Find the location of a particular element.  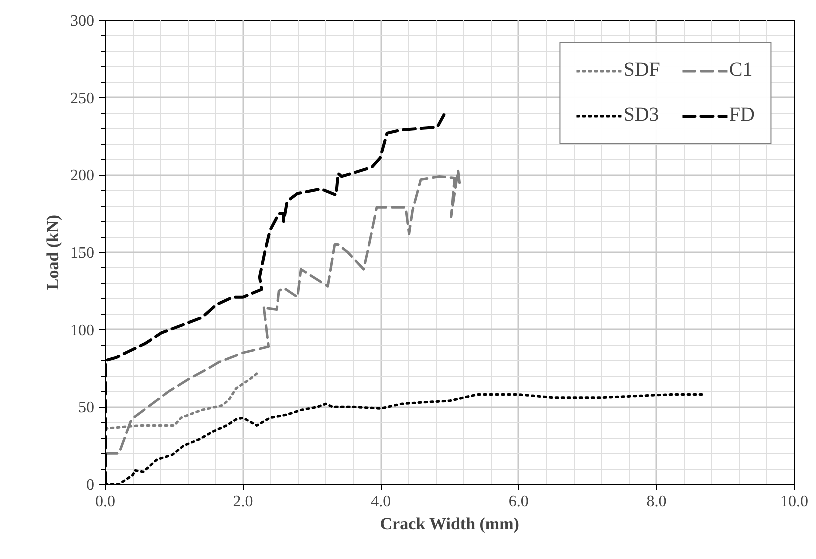

x-tick-label: 10.0 is located at coordinates (794, 502).